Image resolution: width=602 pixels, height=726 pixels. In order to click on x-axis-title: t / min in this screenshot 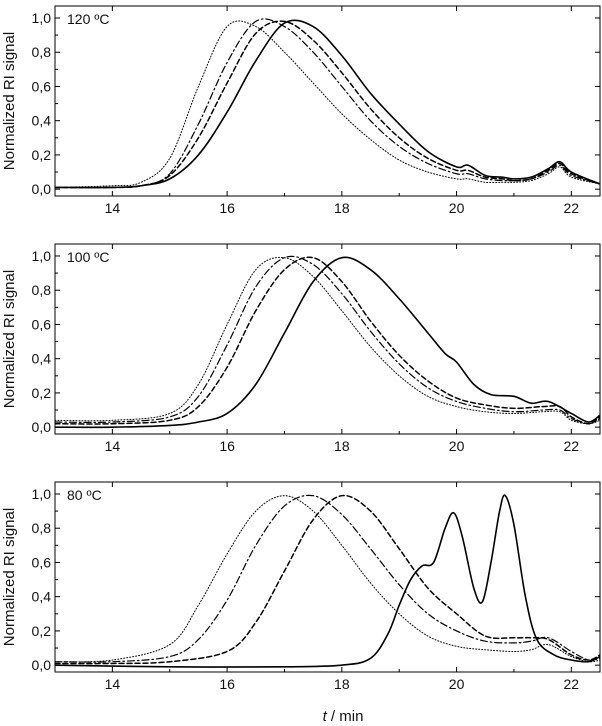, I will do `click(343, 716)`.